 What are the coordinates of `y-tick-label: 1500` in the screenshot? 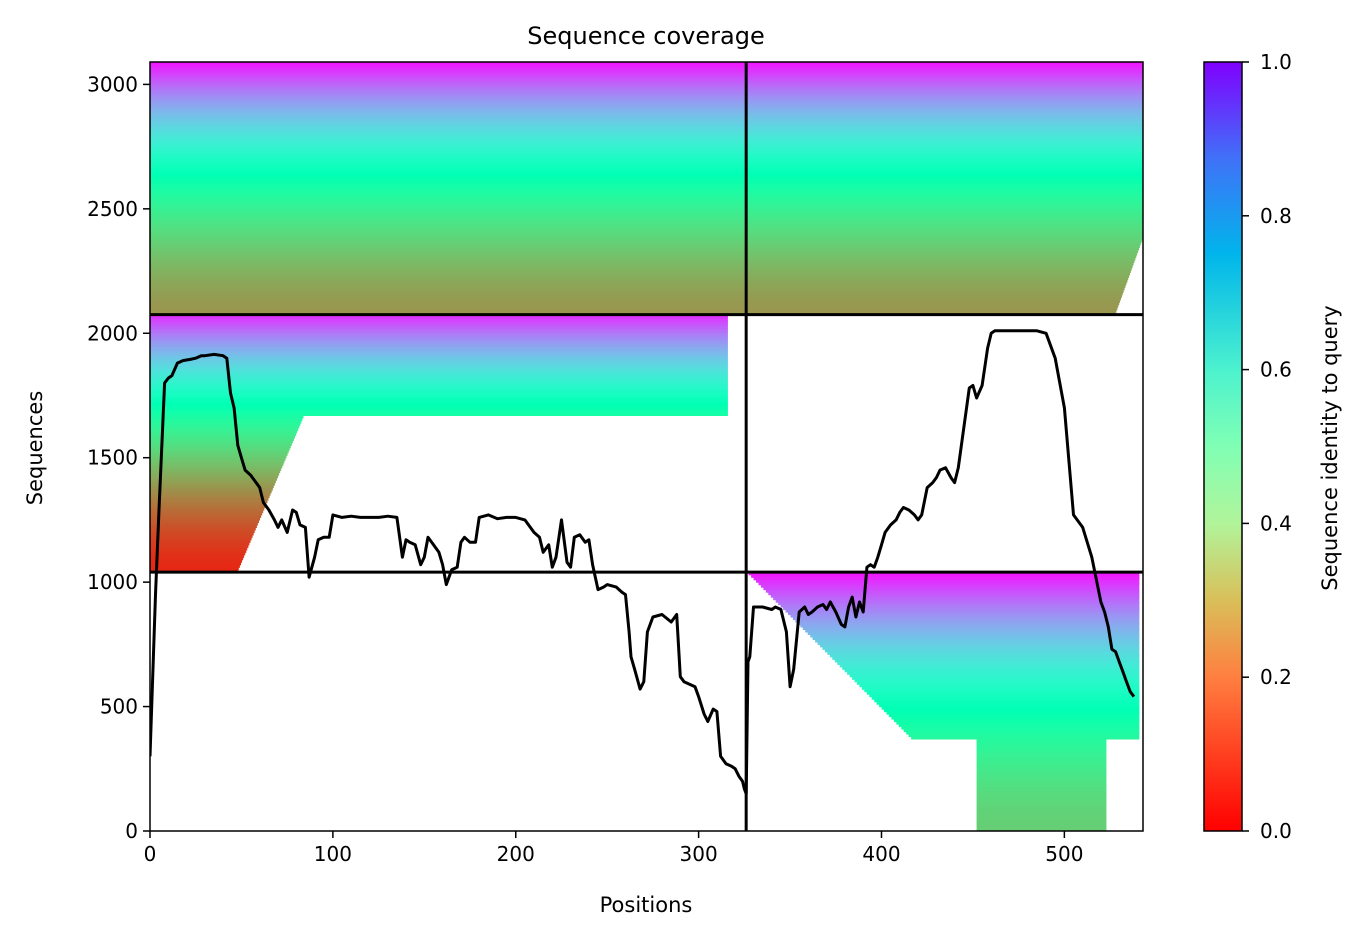 It's located at (112, 458).